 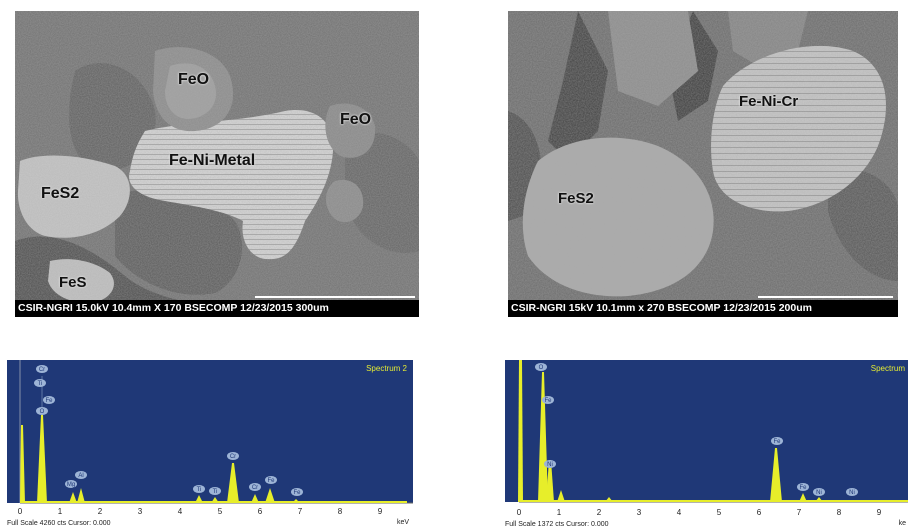 I want to click on tick-left-8: 8, so click(x=340, y=511).